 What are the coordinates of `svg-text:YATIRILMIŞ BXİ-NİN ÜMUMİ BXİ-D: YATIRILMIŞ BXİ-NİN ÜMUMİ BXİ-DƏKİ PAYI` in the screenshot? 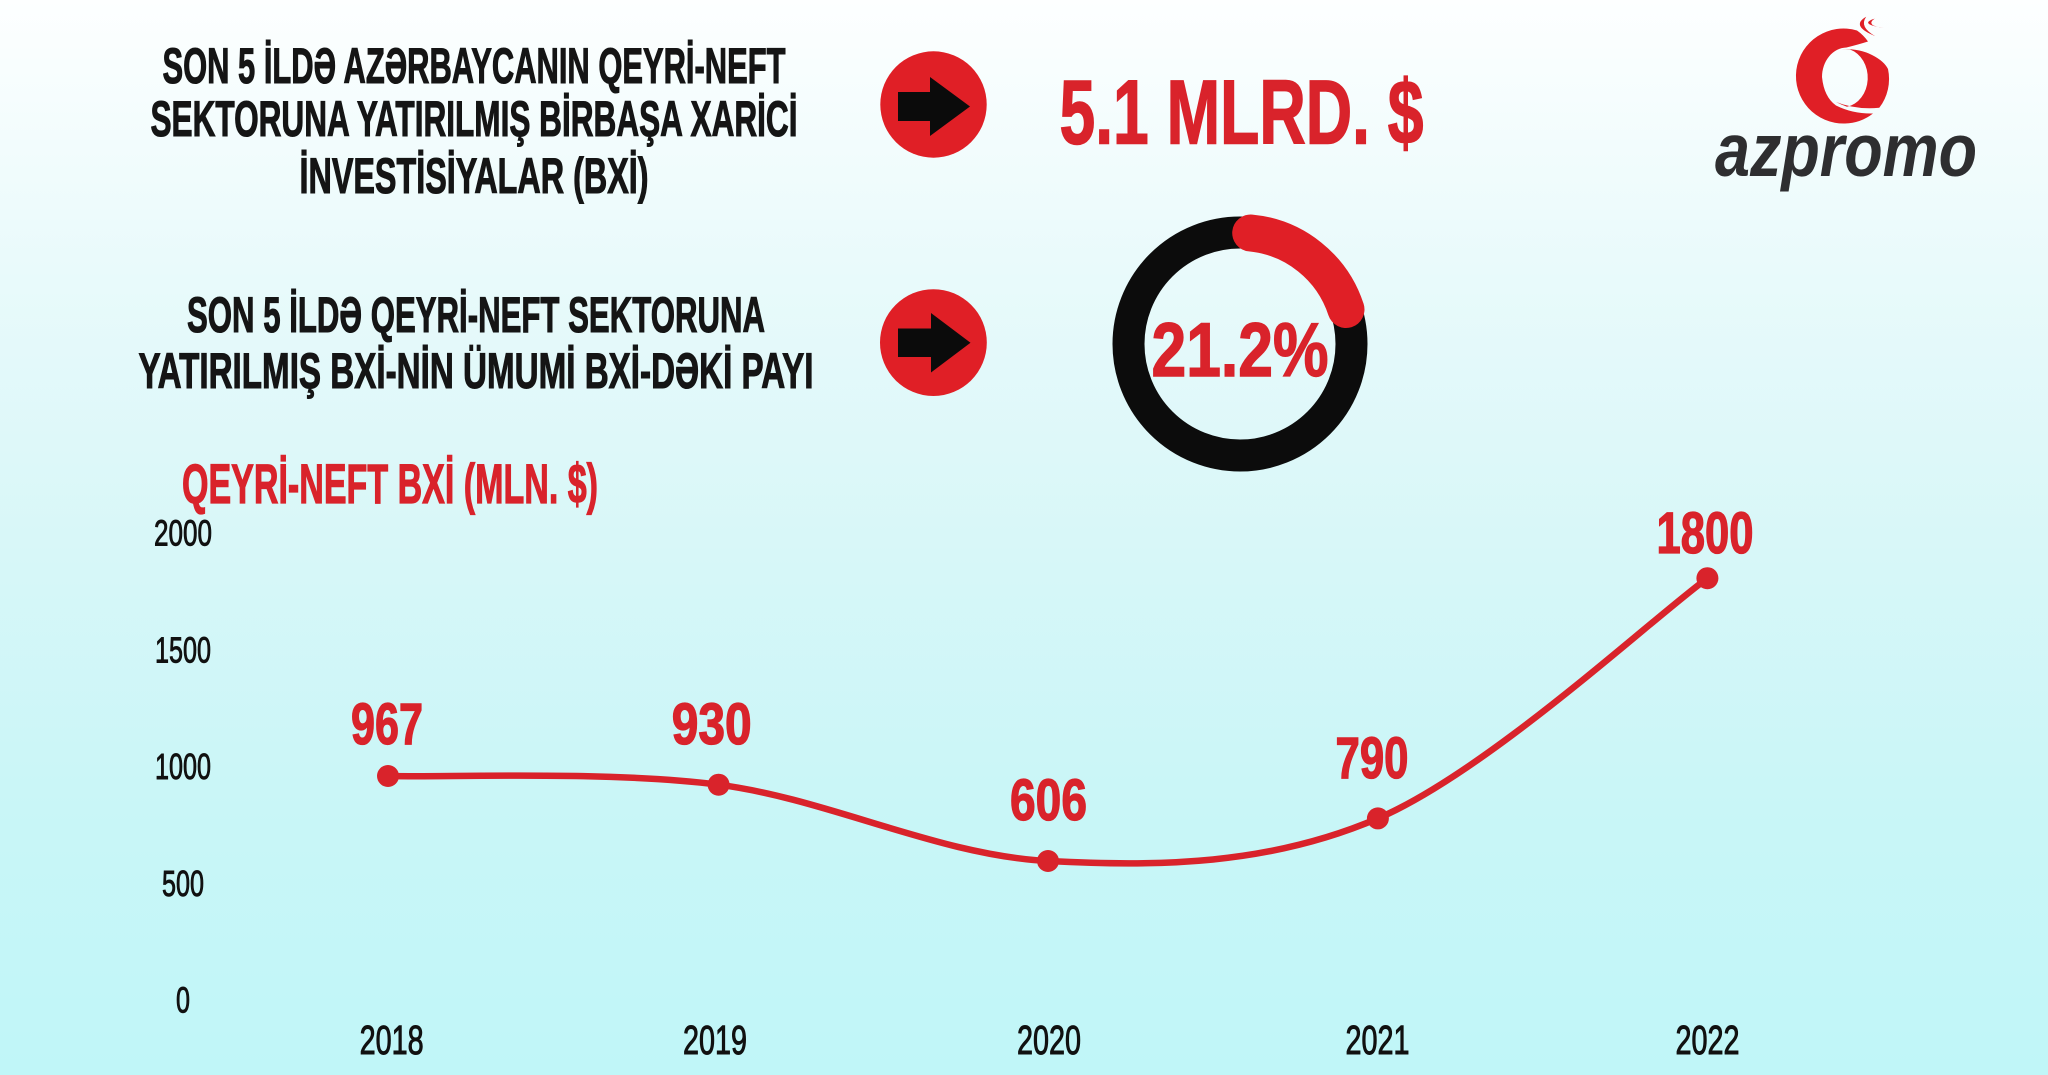 It's located at (476, 371).